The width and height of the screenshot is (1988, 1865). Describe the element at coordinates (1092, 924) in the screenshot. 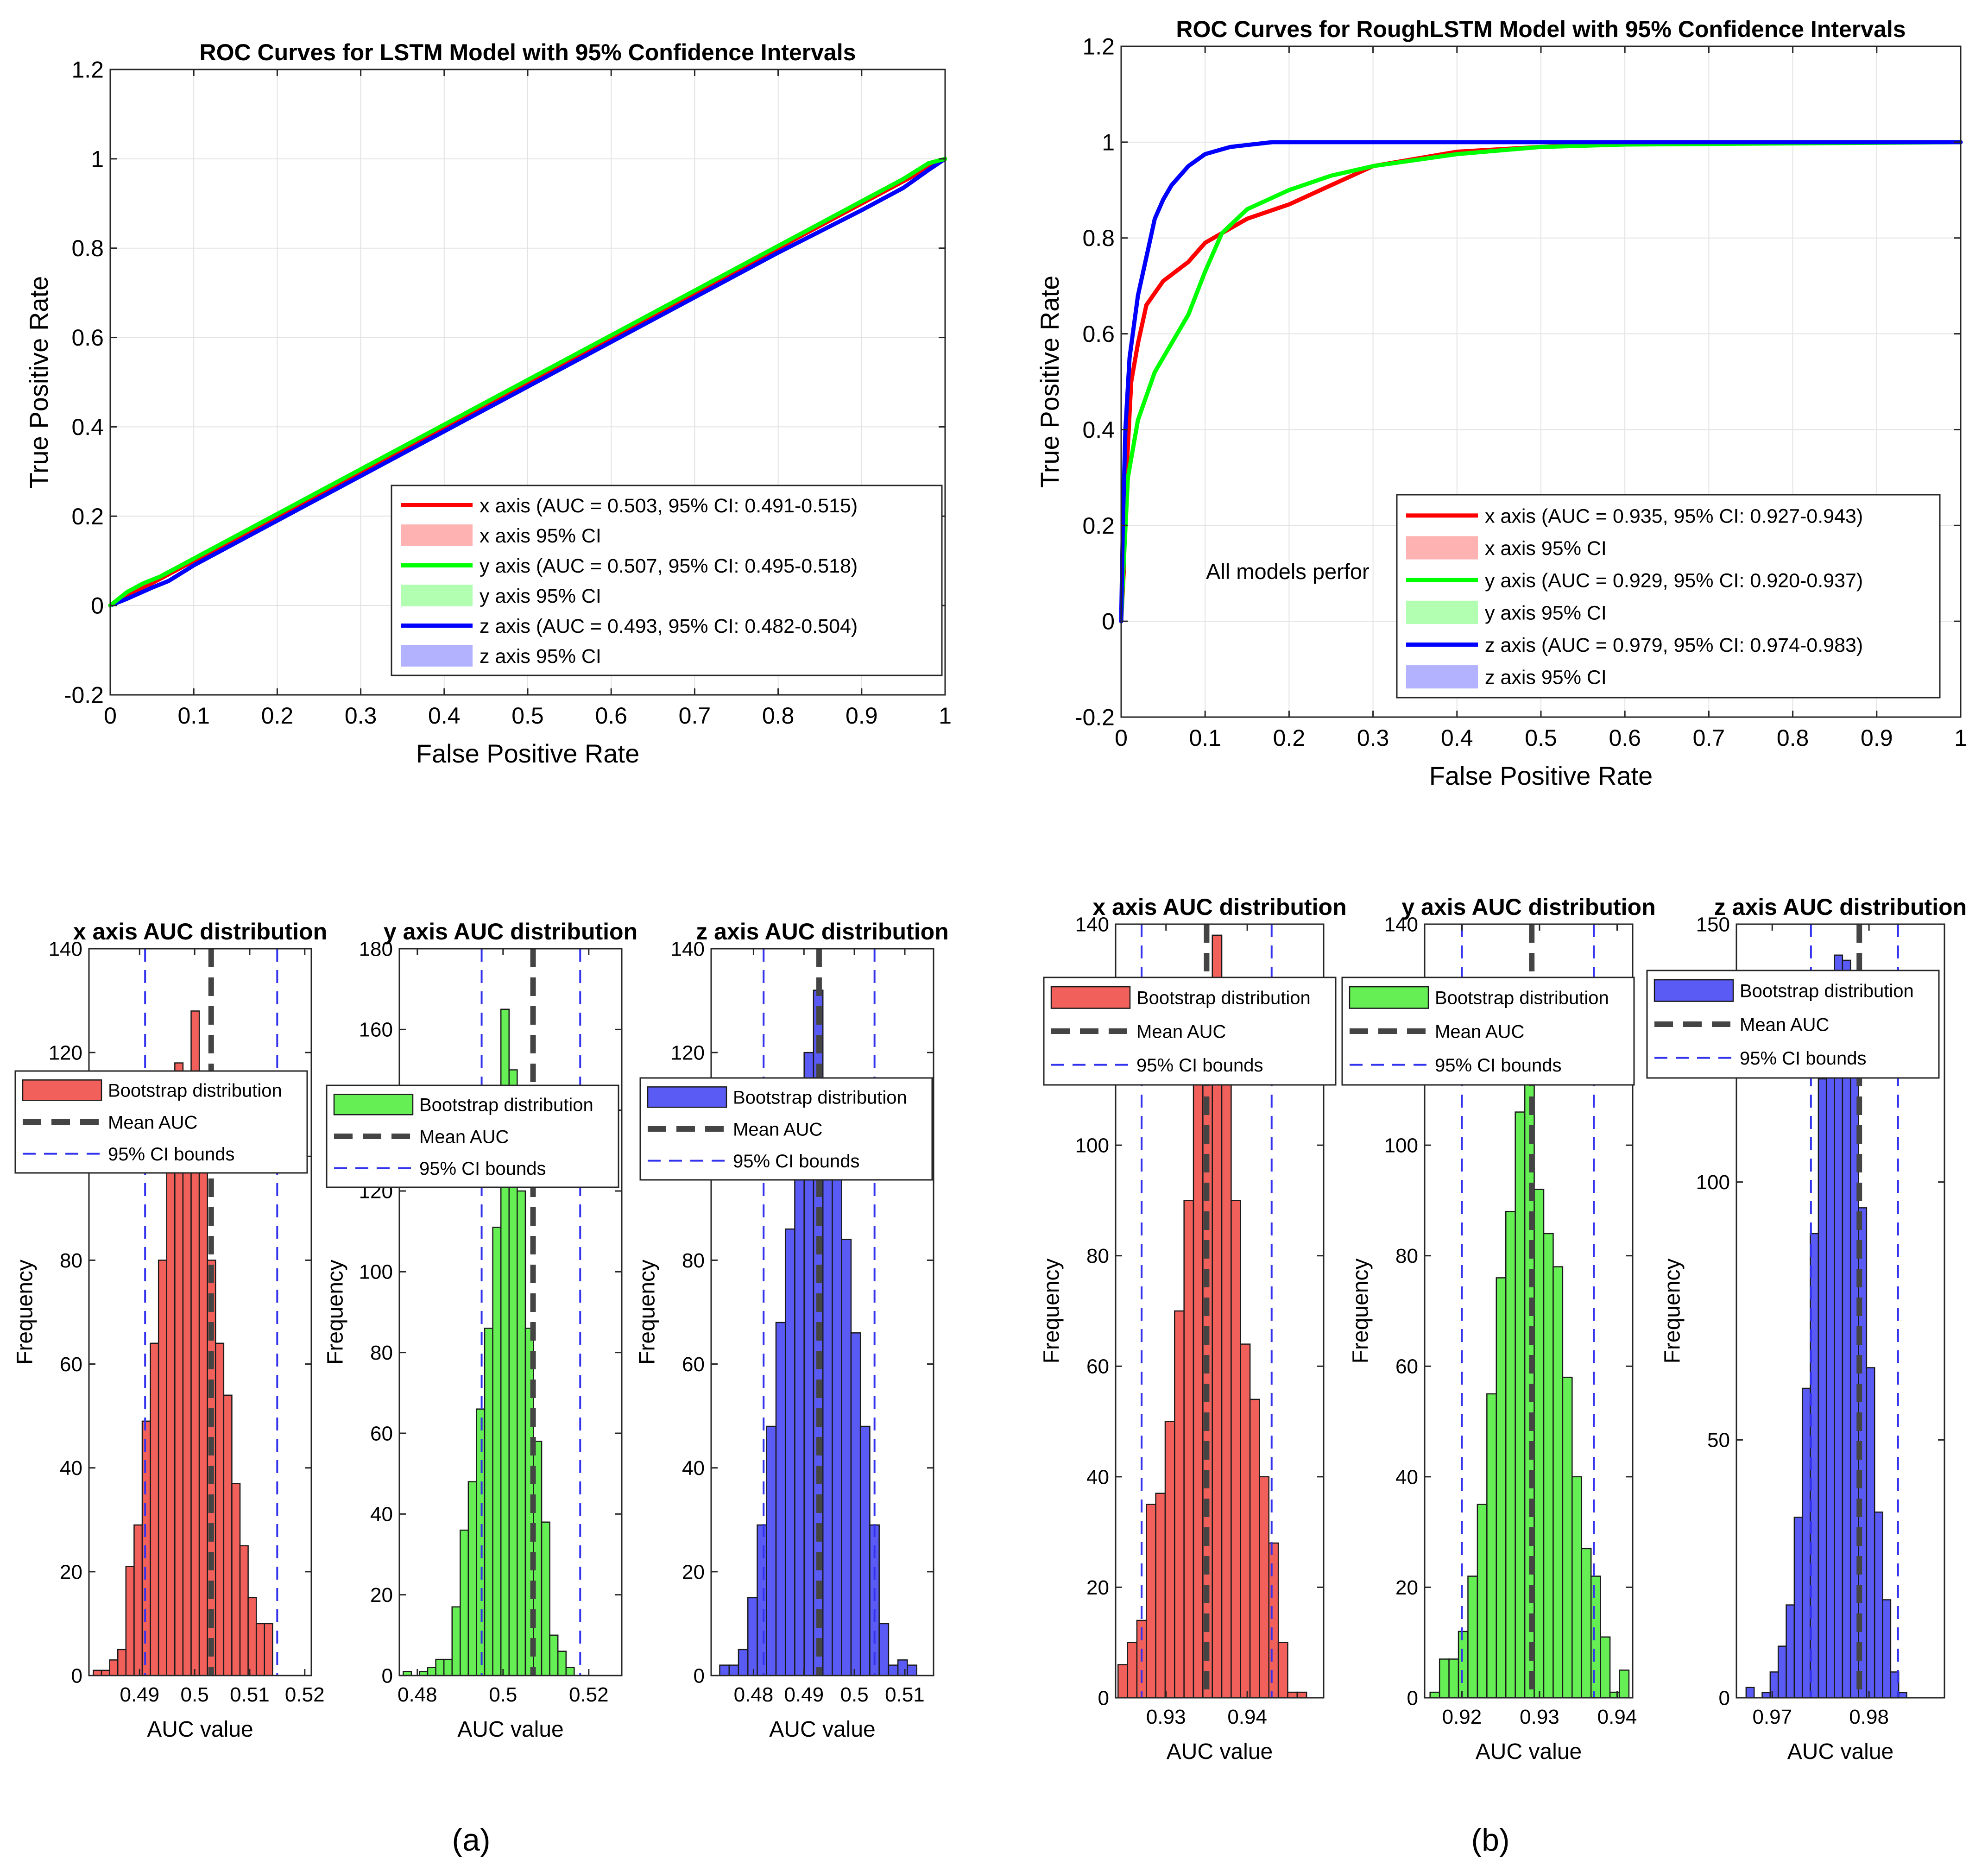

I see `y-tick-label: 140` at that location.